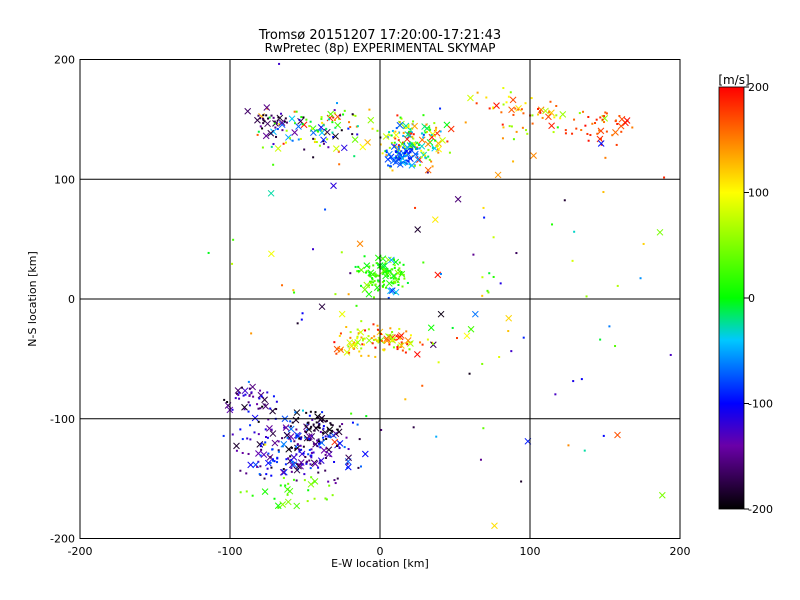  What do you see at coordinates (71, 299) in the screenshot?
I see `y-tick-label: 0` at bounding box center [71, 299].